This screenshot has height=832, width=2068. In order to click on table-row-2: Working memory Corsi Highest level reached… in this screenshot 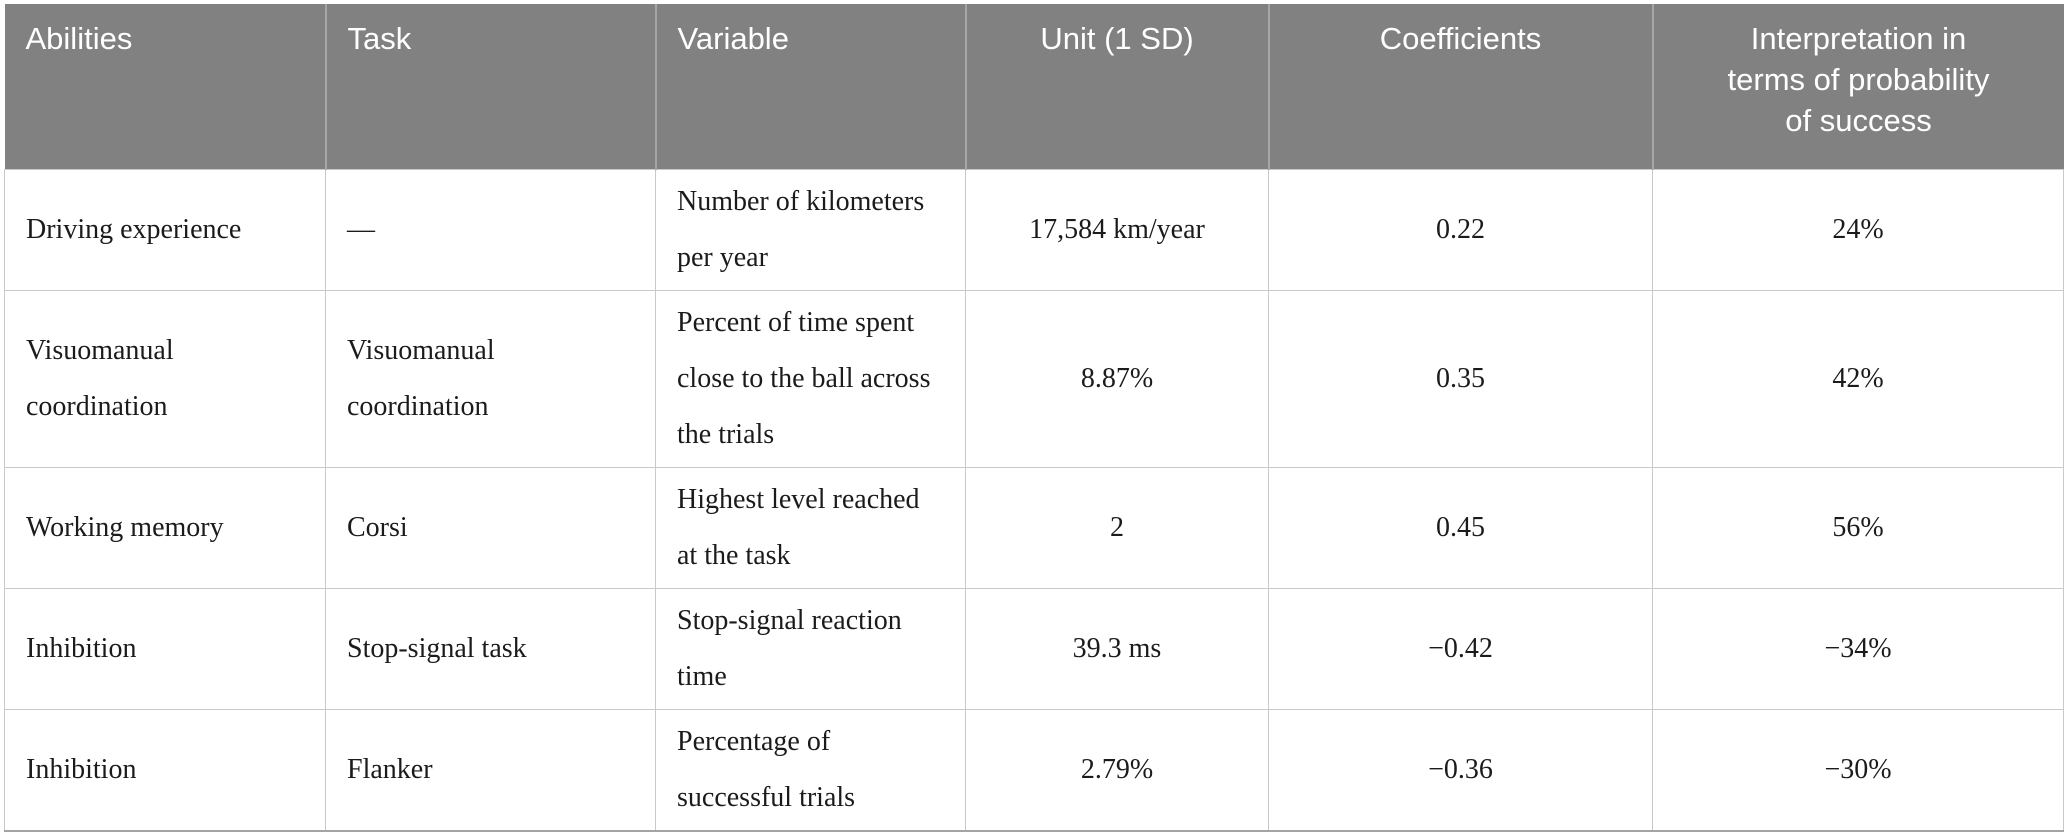, I will do `click(1034, 528)`.